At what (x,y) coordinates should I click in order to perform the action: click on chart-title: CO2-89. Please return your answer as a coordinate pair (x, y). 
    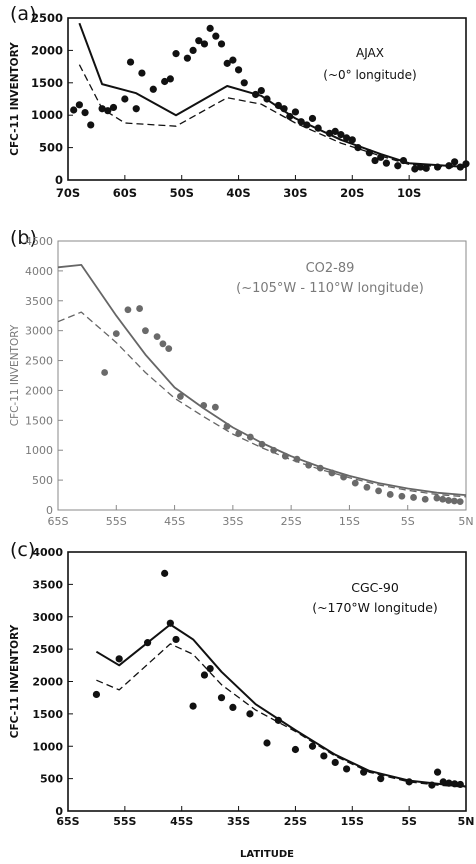
    Looking at the image, I should click on (330, 268).